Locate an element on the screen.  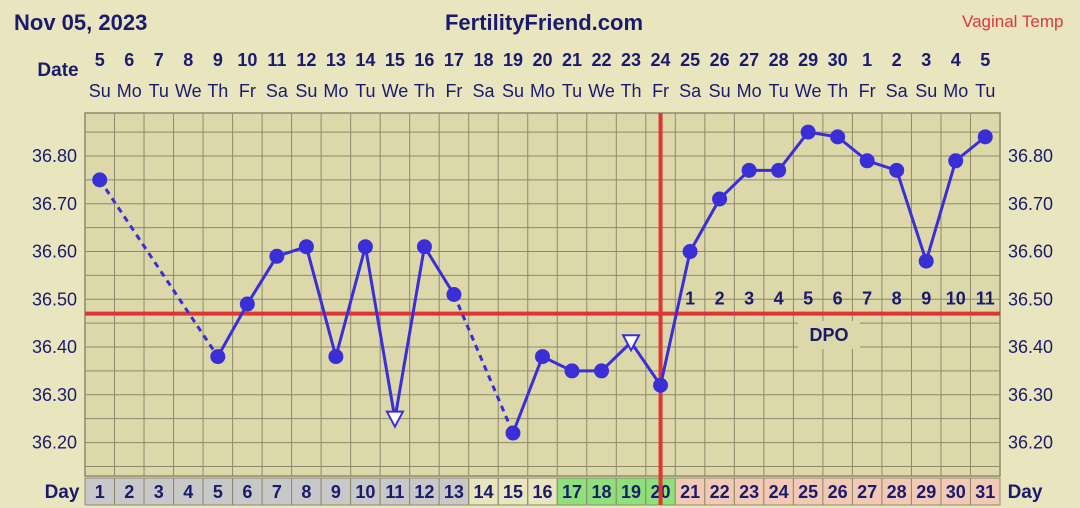
cycle-day-label: 4 is located at coordinates (188, 492).